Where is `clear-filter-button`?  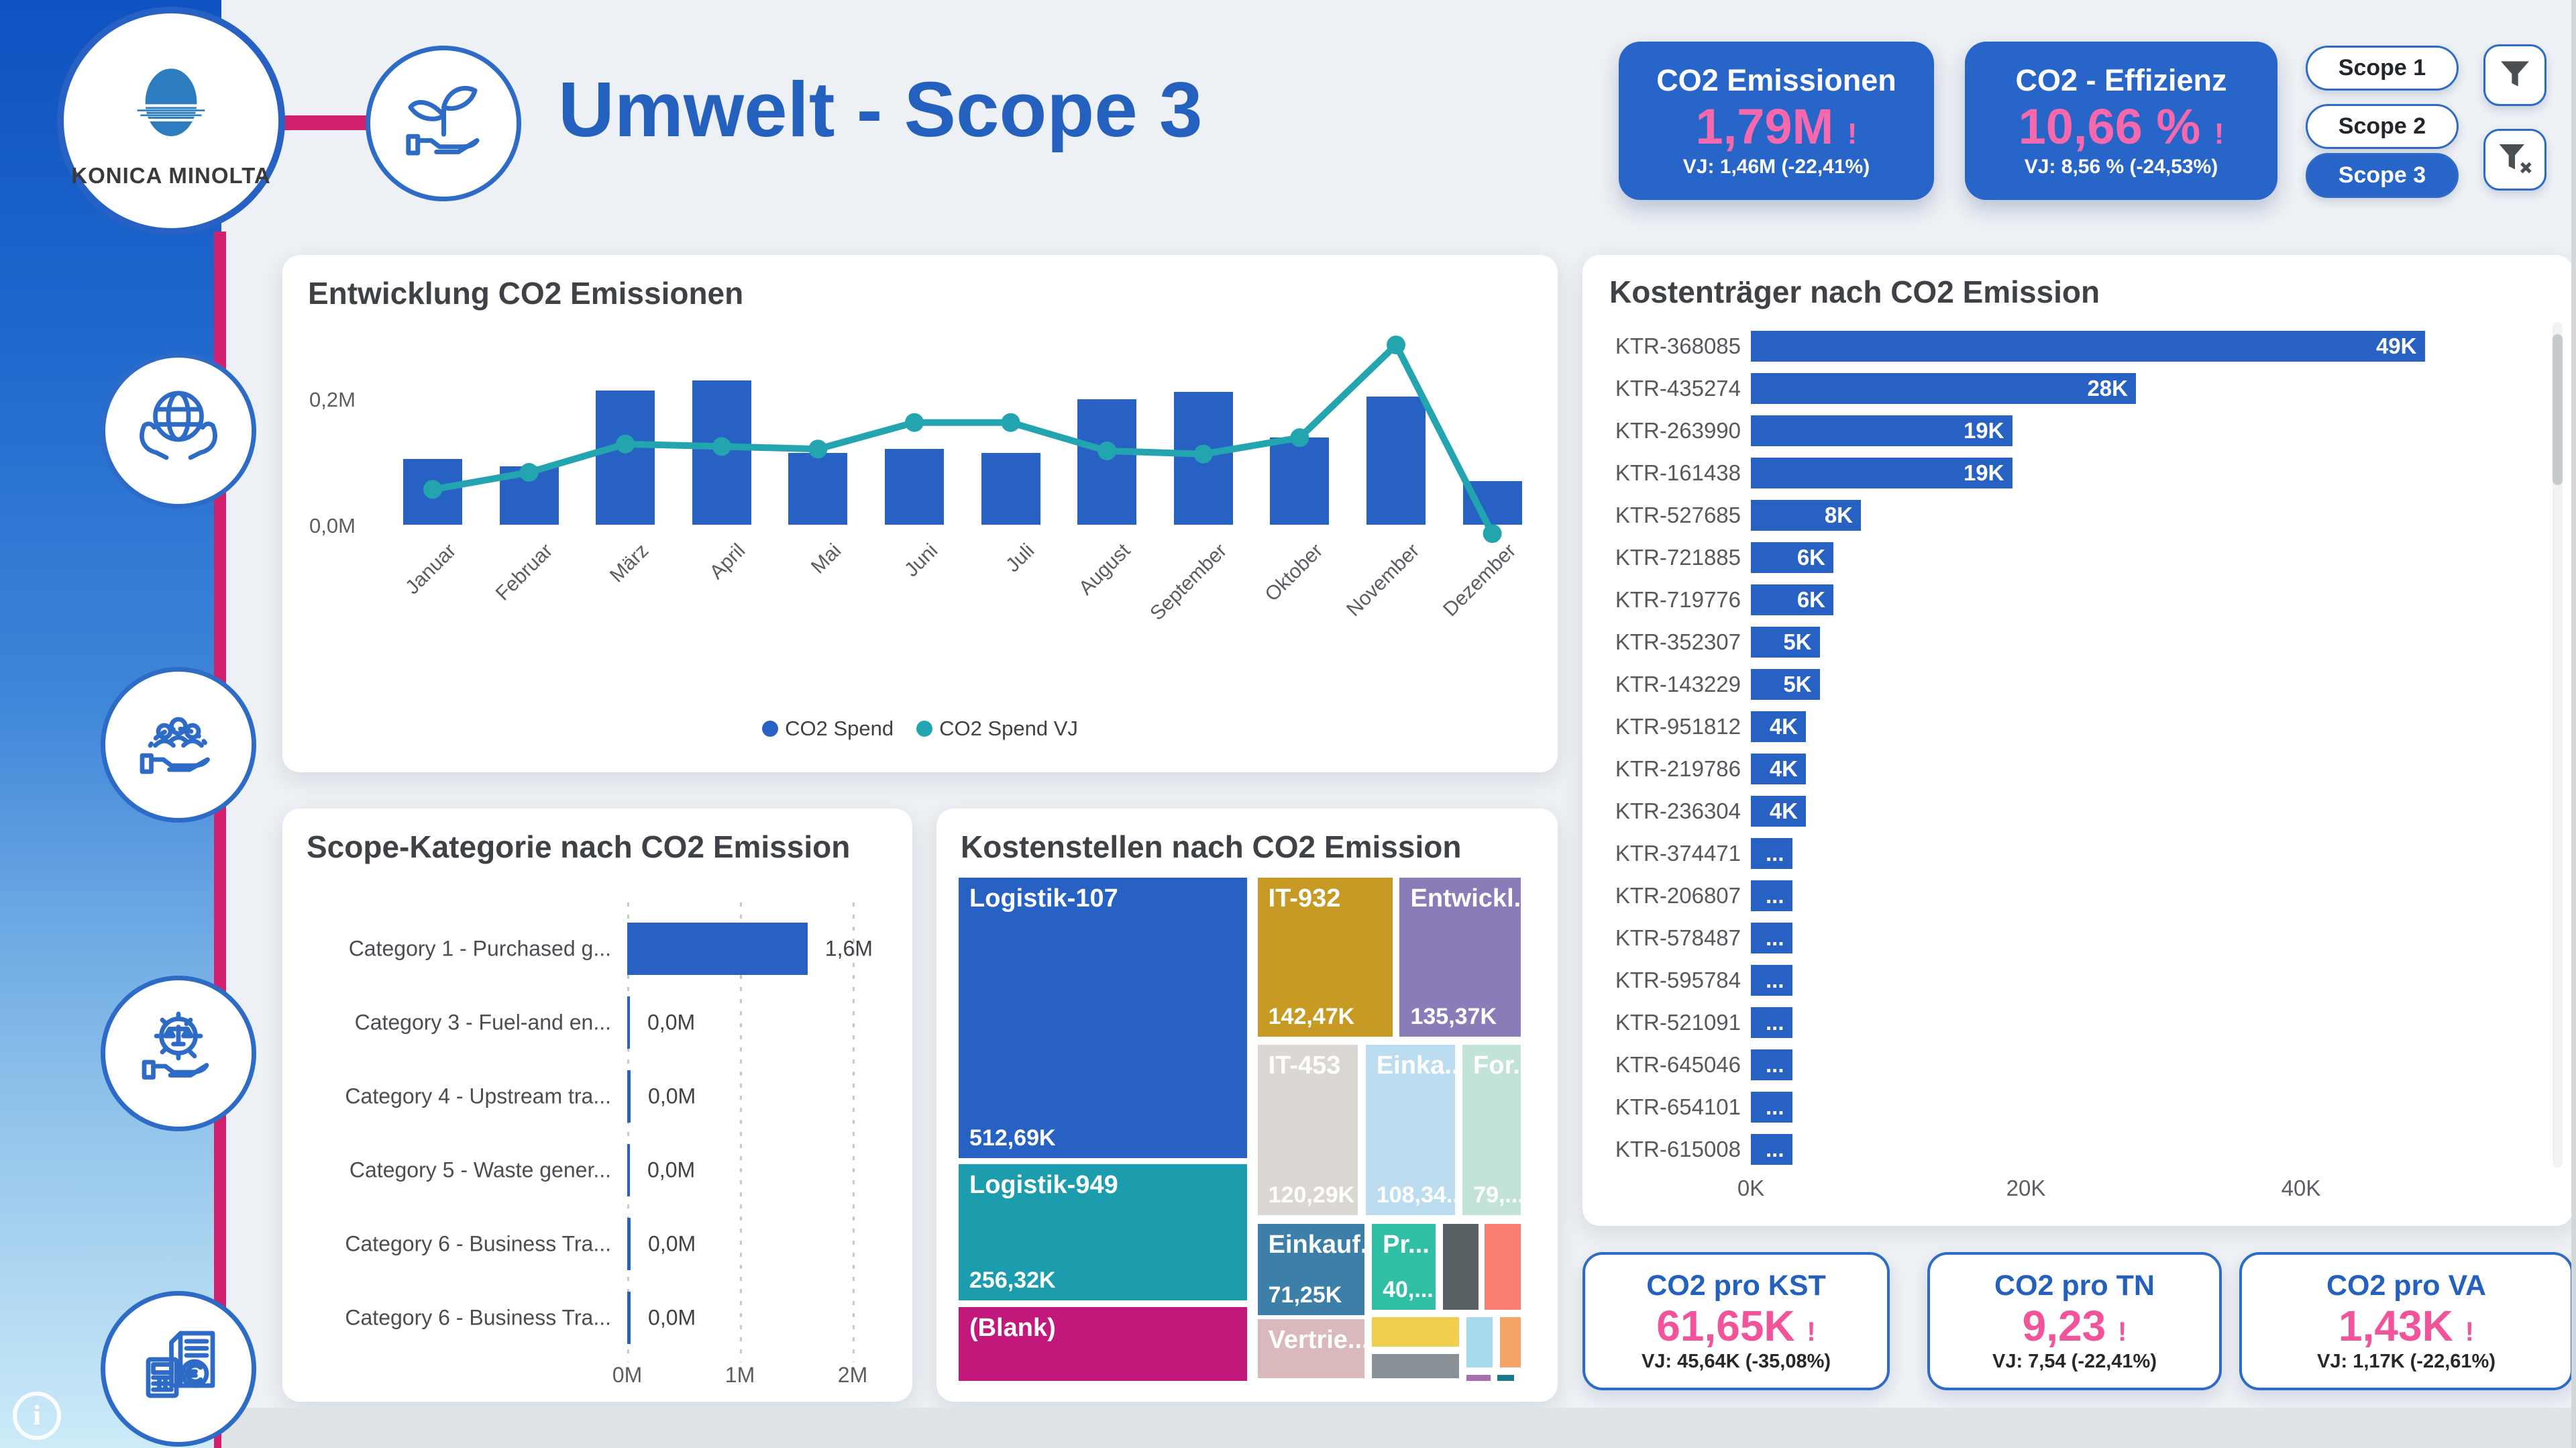 clear-filter-button is located at coordinates (2514, 160).